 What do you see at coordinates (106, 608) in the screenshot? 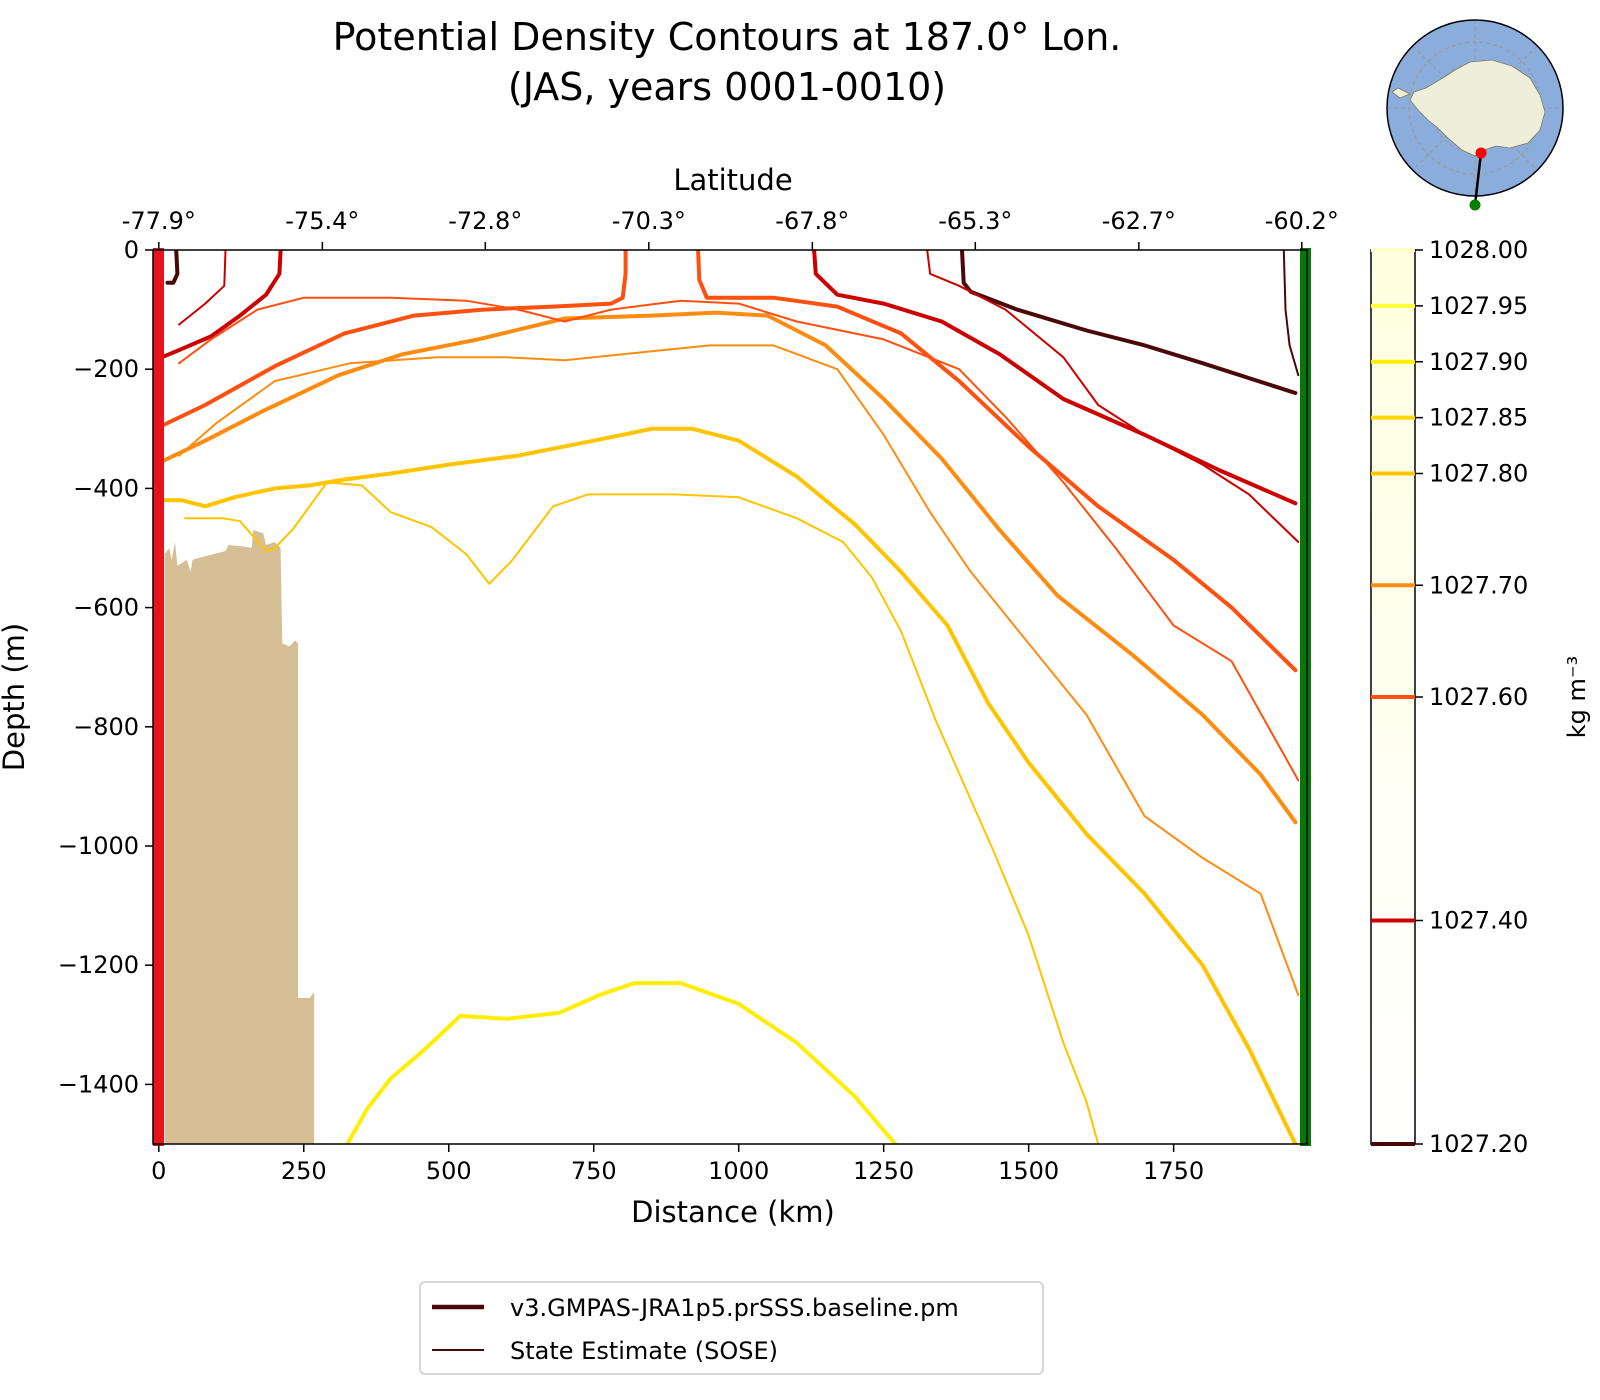
I see `y-tick-label: −600` at bounding box center [106, 608].